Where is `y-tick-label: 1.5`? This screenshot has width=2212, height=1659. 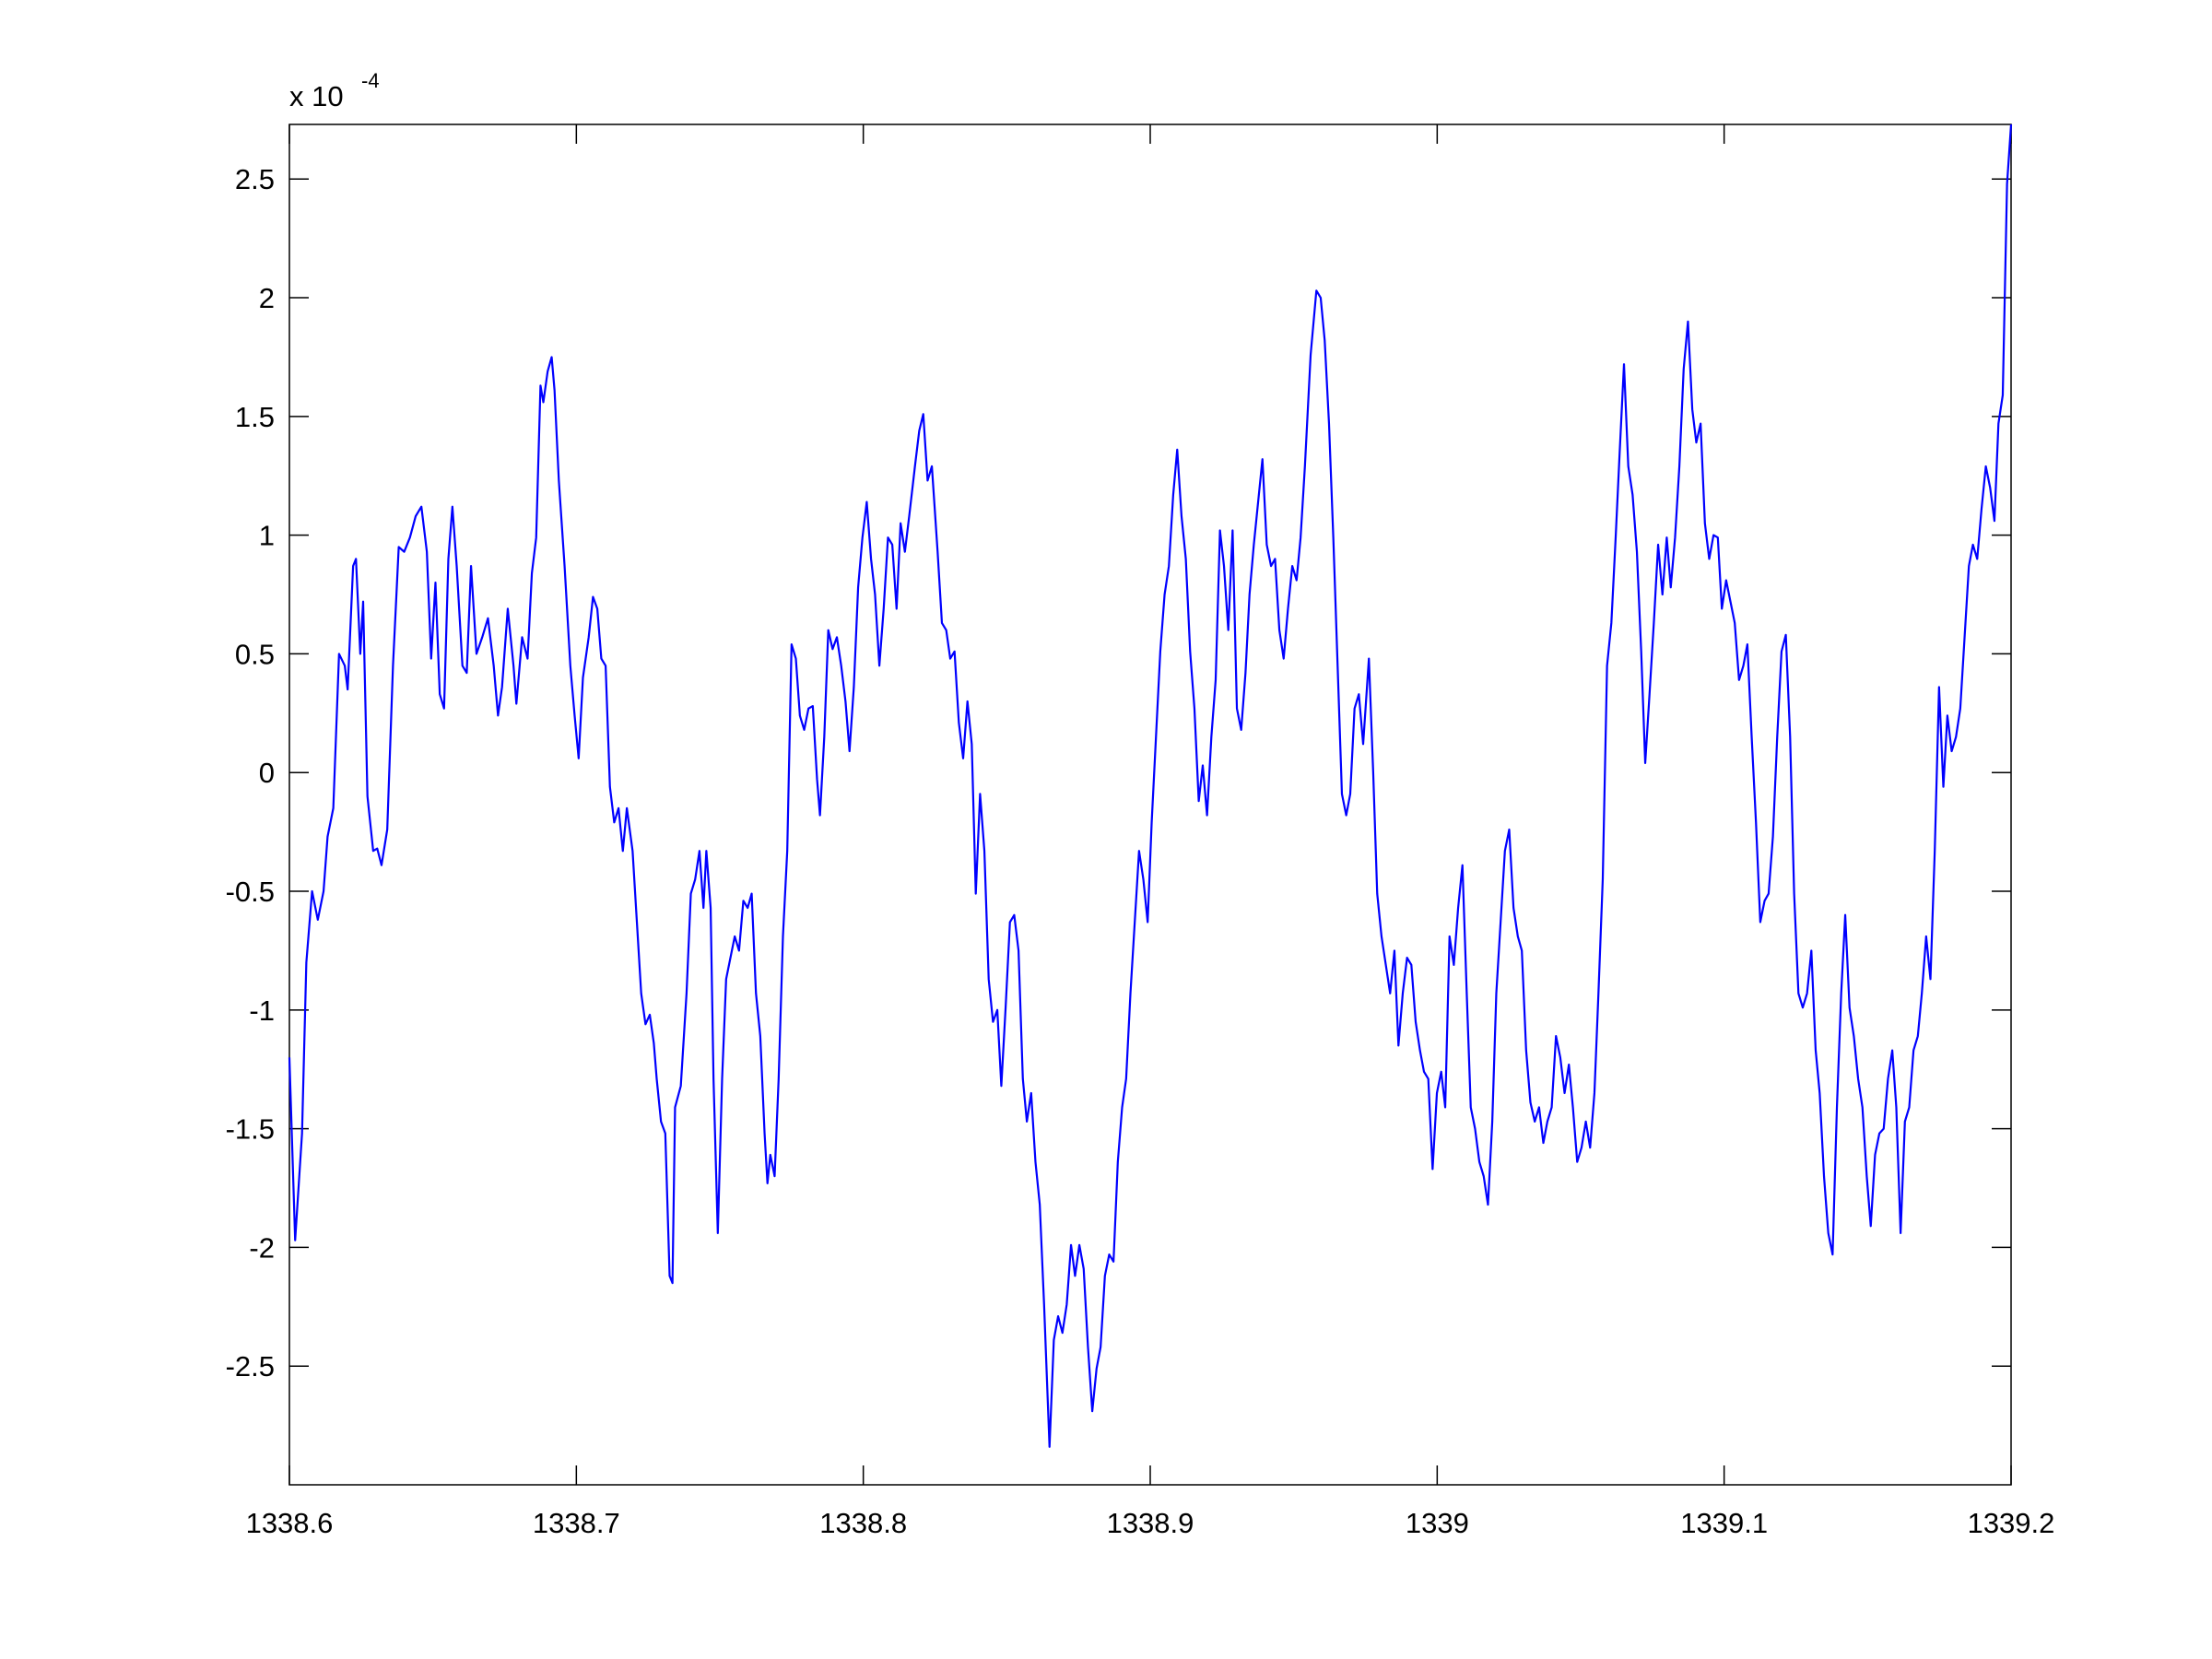 y-tick-label: 1.5 is located at coordinates (255, 417).